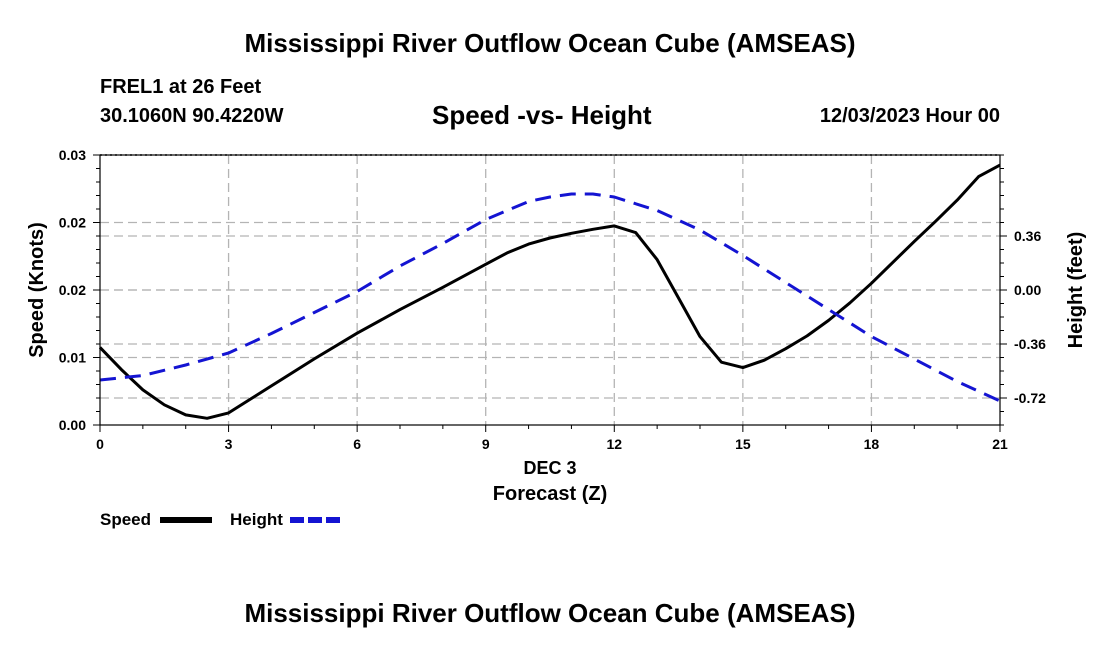 The image size is (1100, 650). What do you see at coordinates (1076, 290) in the screenshot?
I see `y2-axis-title: Height (feet)` at bounding box center [1076, 290].